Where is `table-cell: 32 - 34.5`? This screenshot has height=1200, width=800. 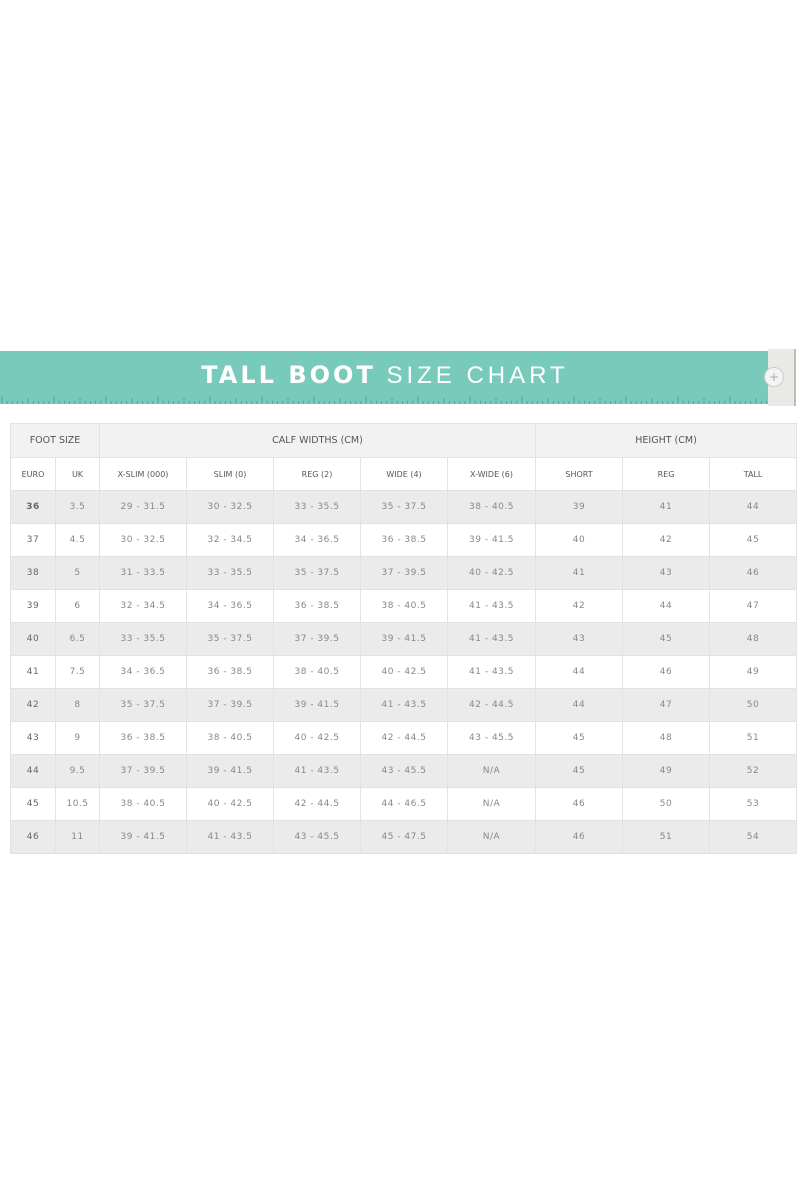
table-cell: 32 - 34.5 is located at coordinates (230, 540).